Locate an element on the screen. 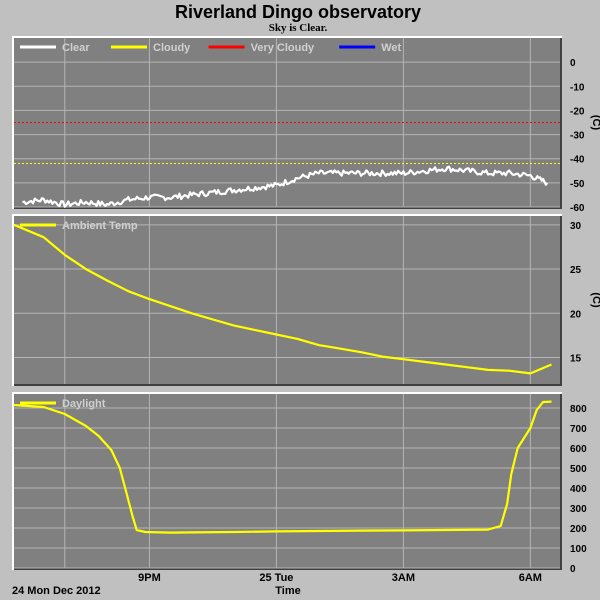  x-tick-label: 9PM is located at coordinates (149, 578).